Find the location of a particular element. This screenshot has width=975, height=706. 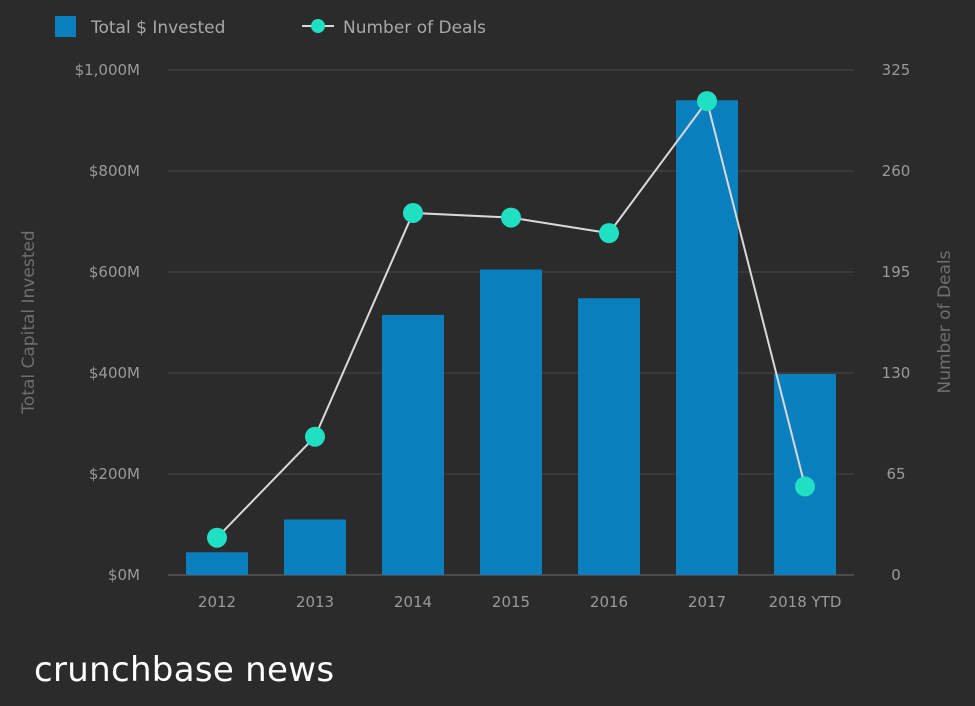

x-tick-label: 2014 is located at coordinates (413, 602).